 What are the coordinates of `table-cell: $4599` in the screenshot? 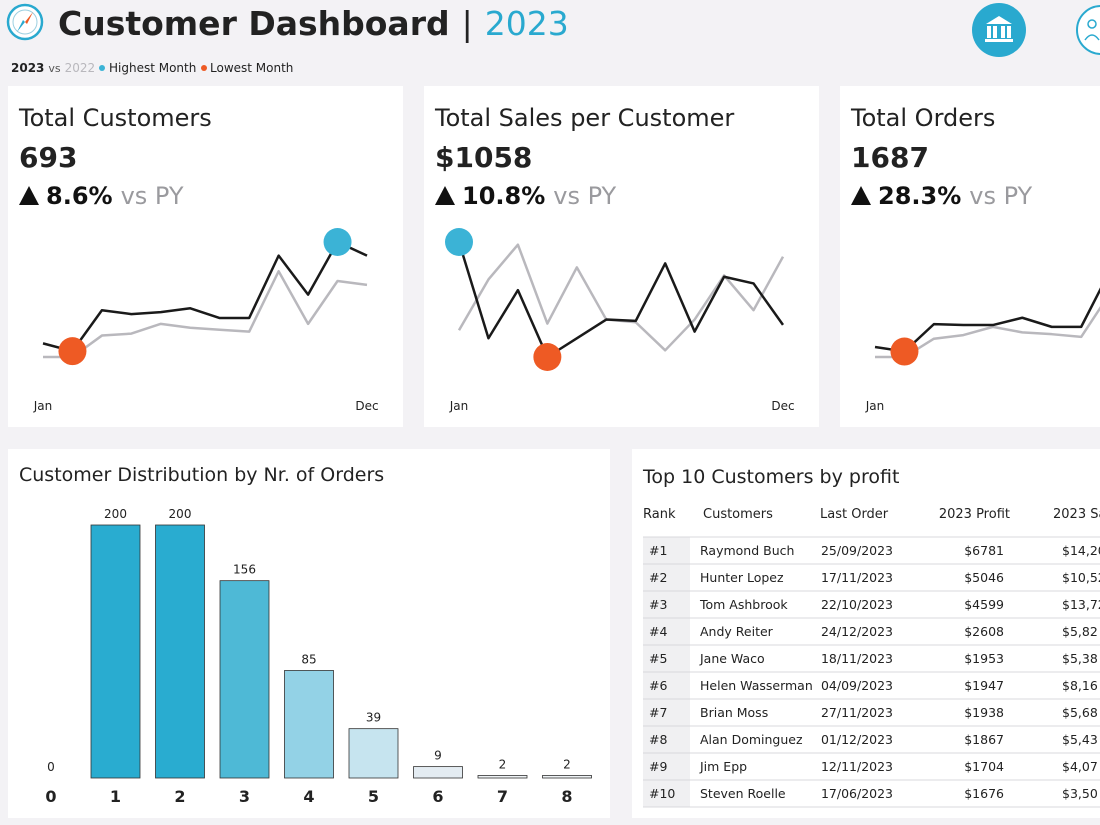 It's located at (984, 604).